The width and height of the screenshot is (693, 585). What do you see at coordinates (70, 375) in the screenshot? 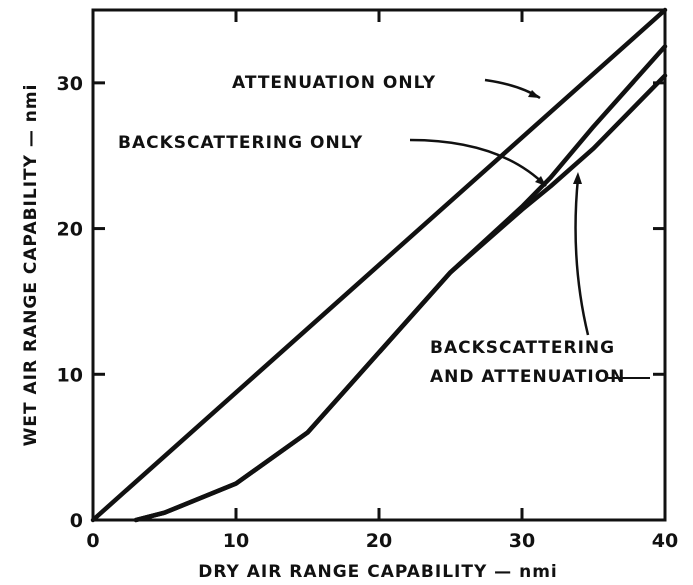
I see `y-tick-label: 10` at bounding box center [70, 375].